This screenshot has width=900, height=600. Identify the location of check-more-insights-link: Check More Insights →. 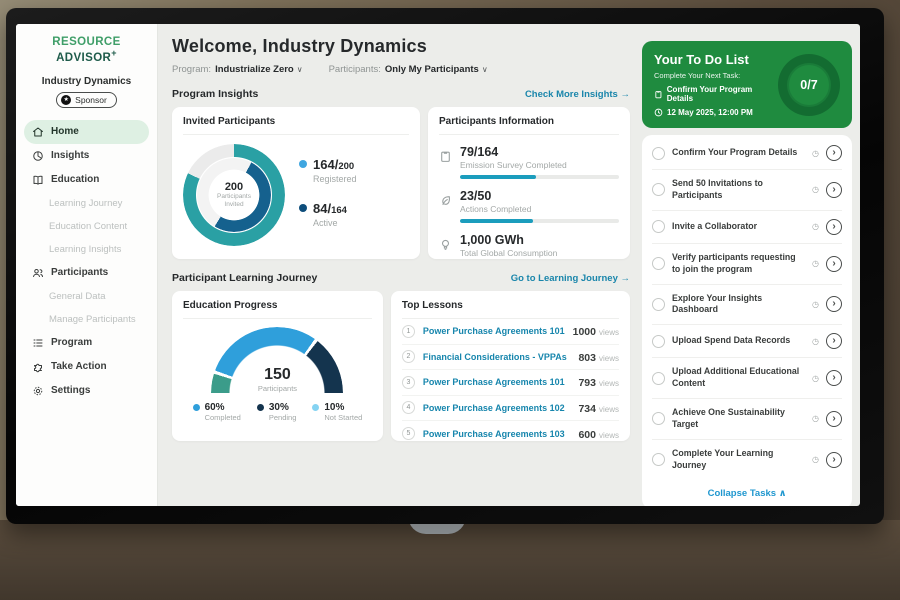
(577, 94).